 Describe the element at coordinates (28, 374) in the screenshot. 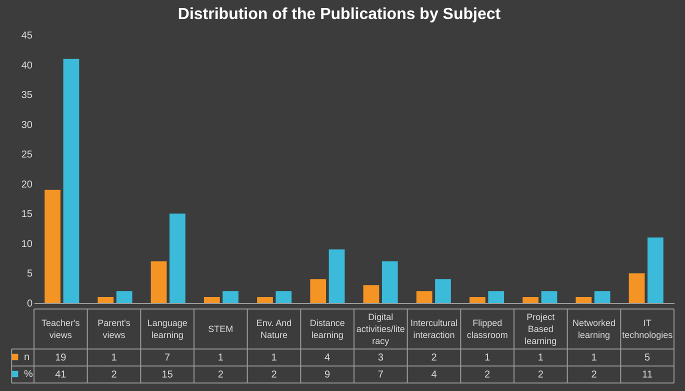

I see `legend-label: %` at that location.